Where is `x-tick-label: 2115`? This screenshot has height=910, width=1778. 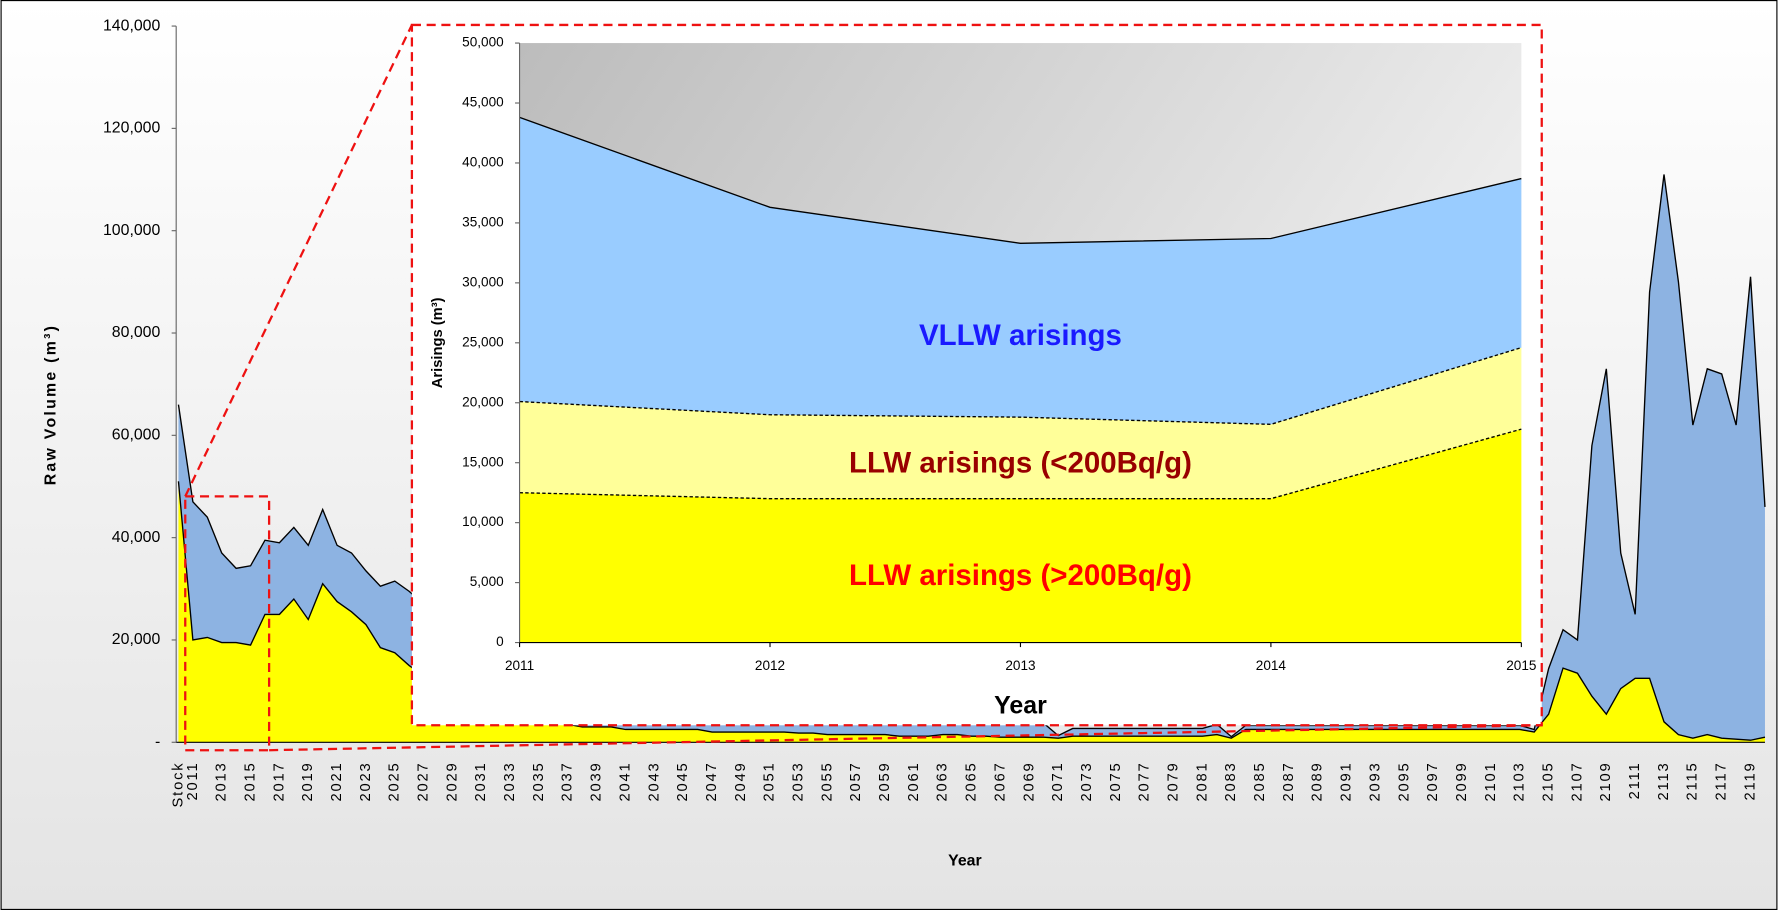
x-tick-label: 2115 is located at coordinates (1693, 781).